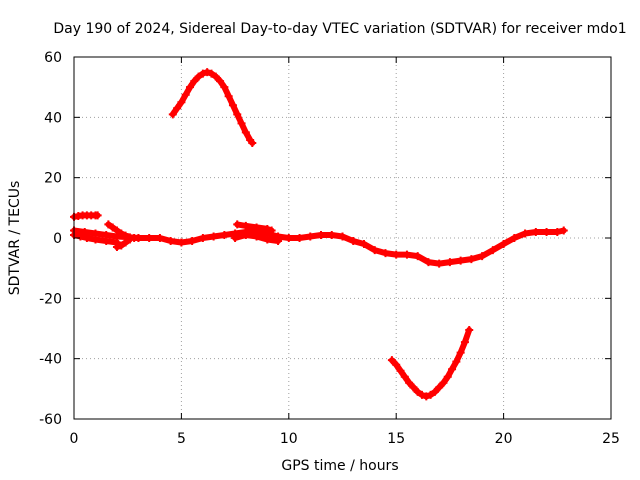  Describe the element at coordinates (339, 466) in the screenshot. I see `x-axis-label: GPS time / hours` at that location.